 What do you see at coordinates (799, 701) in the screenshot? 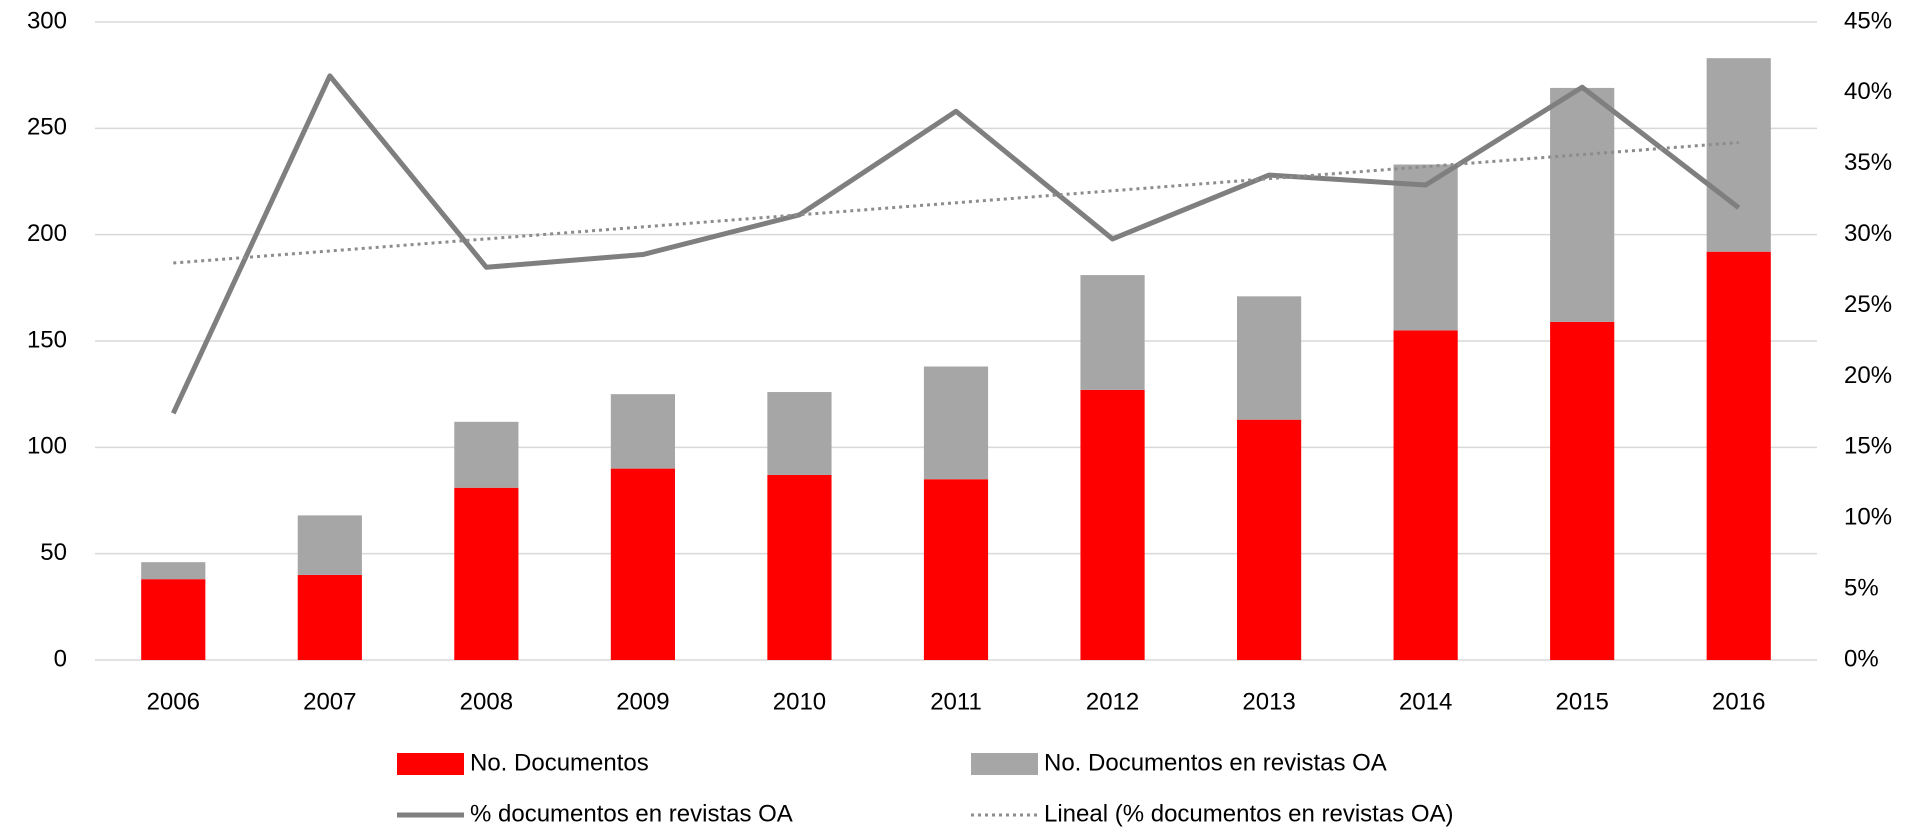
I see `x-tick-label: 2010` at bounding box center [799, 701].